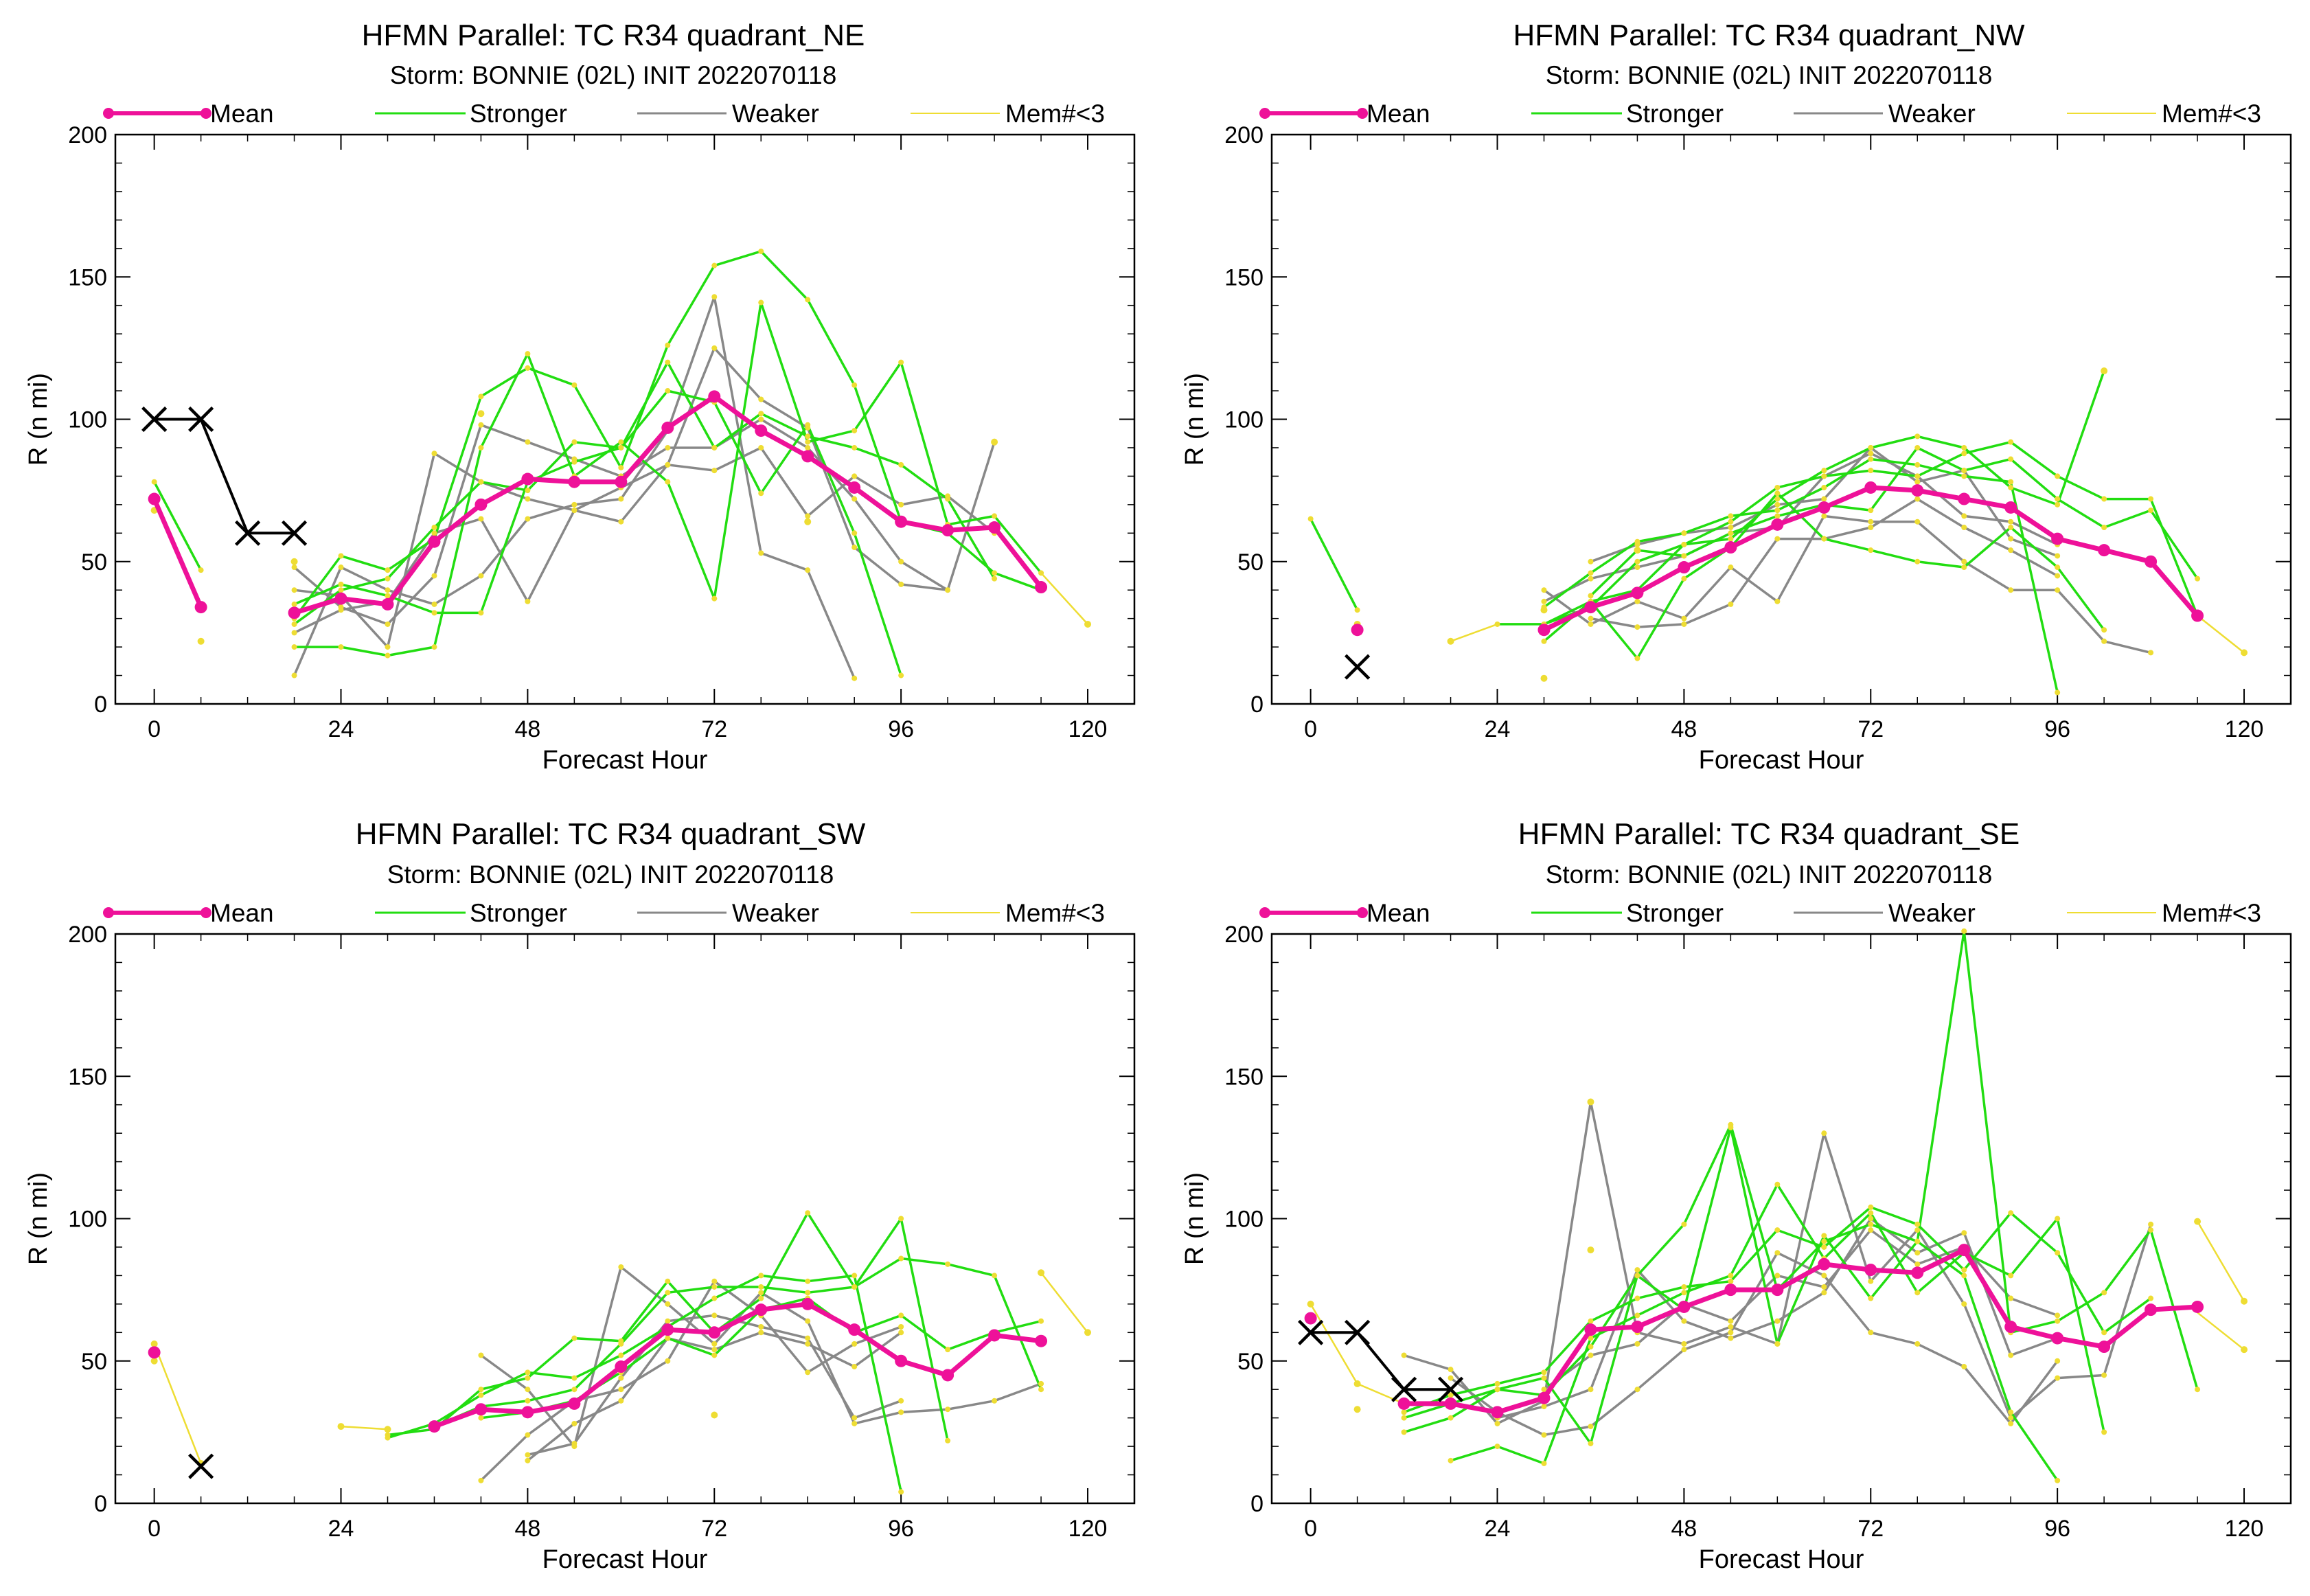 Image resolution: width=2310 pixels, height=1596 pixels. I want to click on legend-mem-label: Mem#<3, so click(1055, 913).